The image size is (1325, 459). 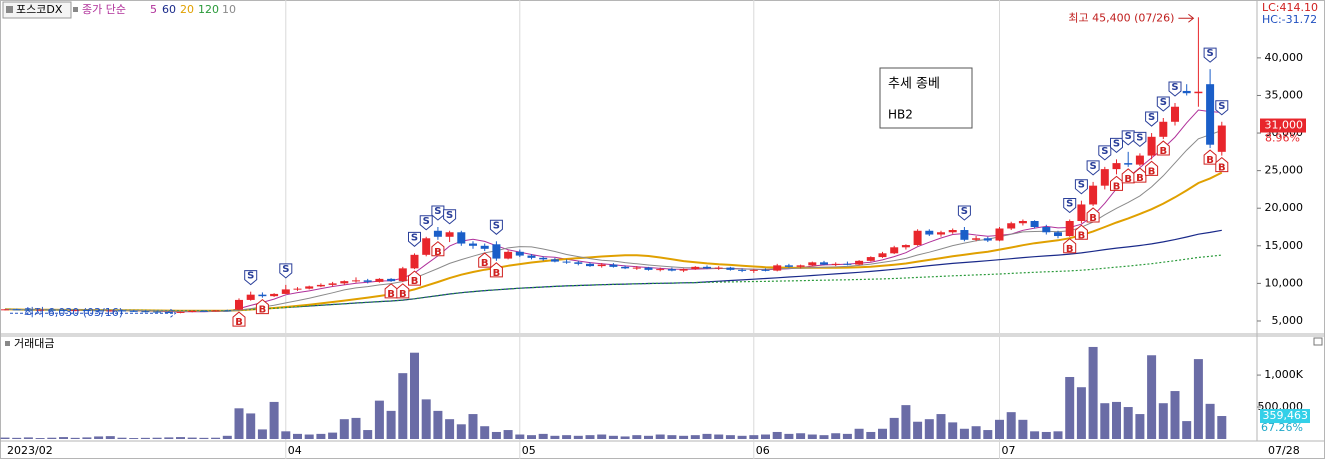 What do you see at coordinates (1318, 341) in the screenshot?
I see `pane-button` at bounding box center [1318, 341].